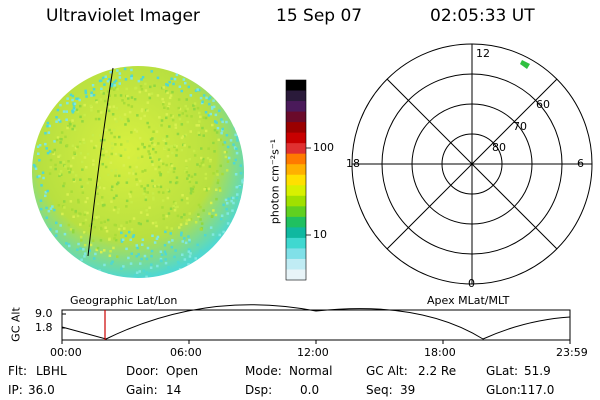  I want to click on xtick-0000: 00:00, so click(66, 352).